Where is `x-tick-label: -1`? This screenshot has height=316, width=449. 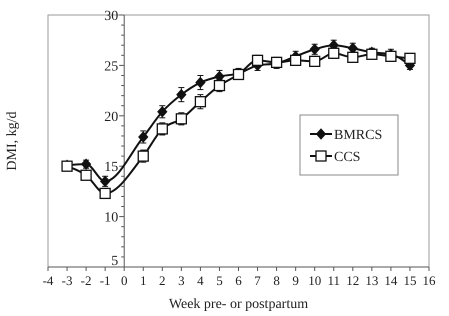
x-tick-label: -1 is located at coordinates (105, 280).